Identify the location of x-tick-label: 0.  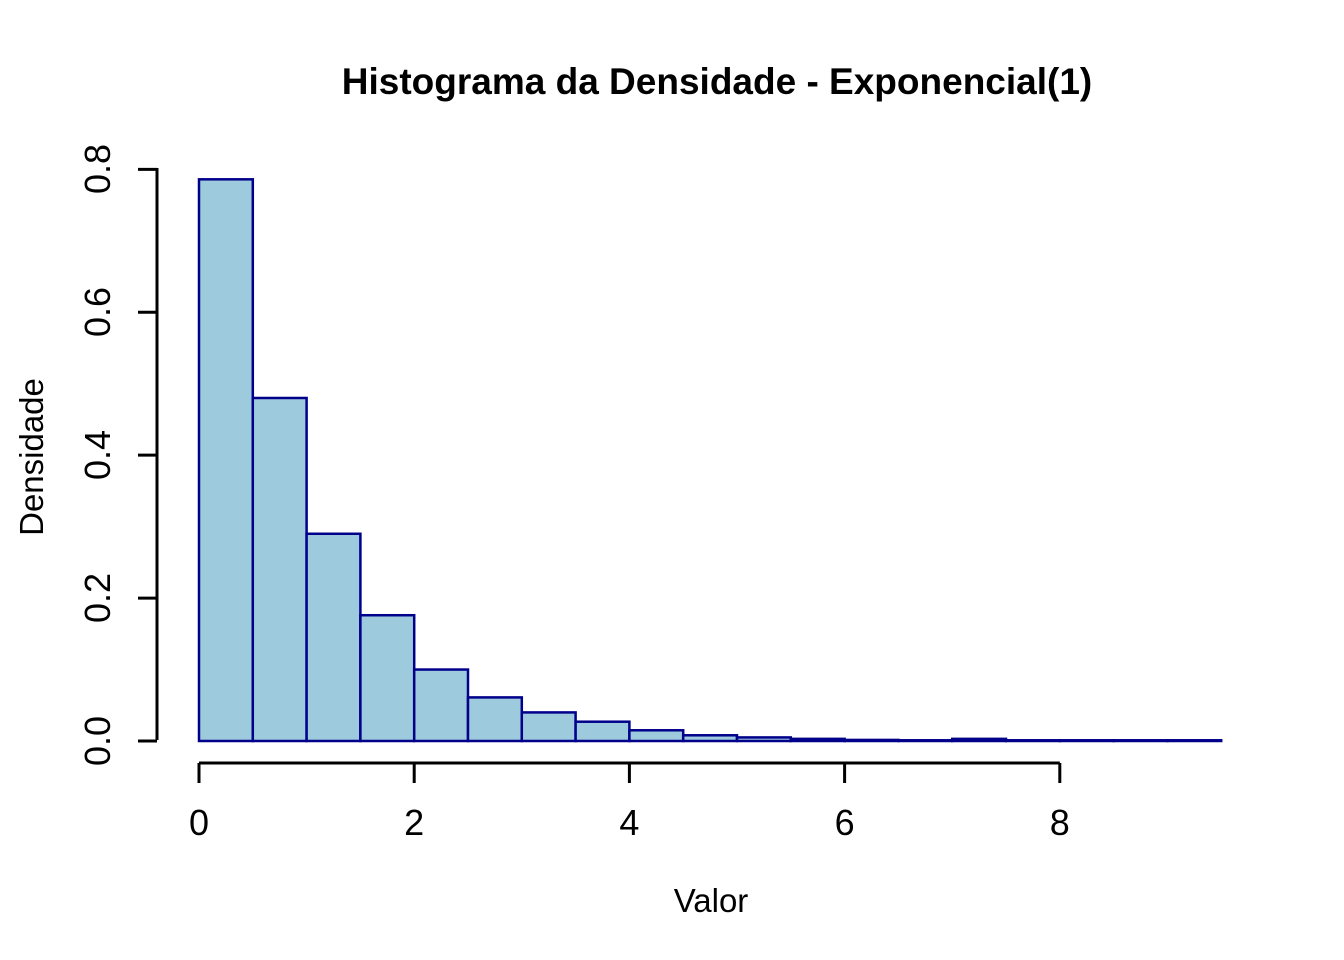
(199, 822).